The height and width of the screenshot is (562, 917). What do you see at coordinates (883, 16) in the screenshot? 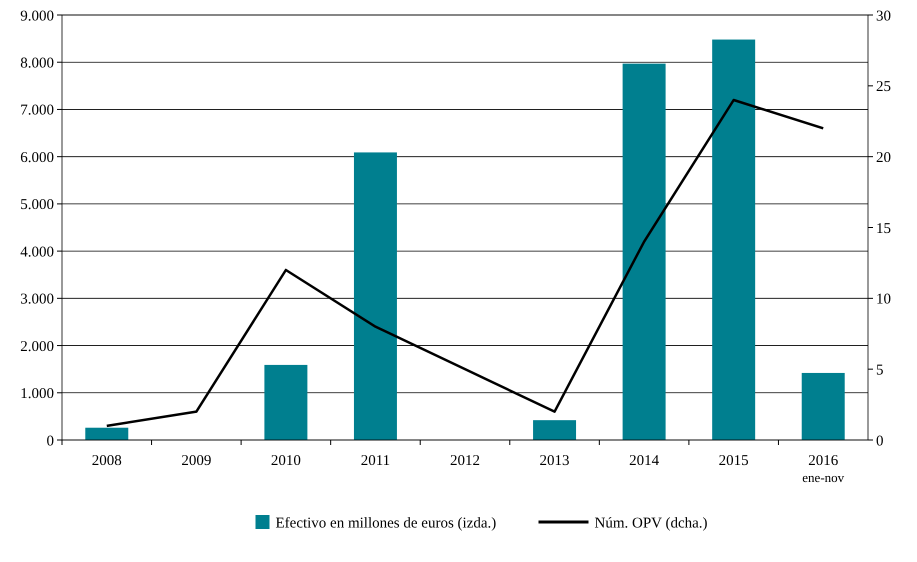
I see `y2-tick-label: 30` at bounding box center [883, 16].